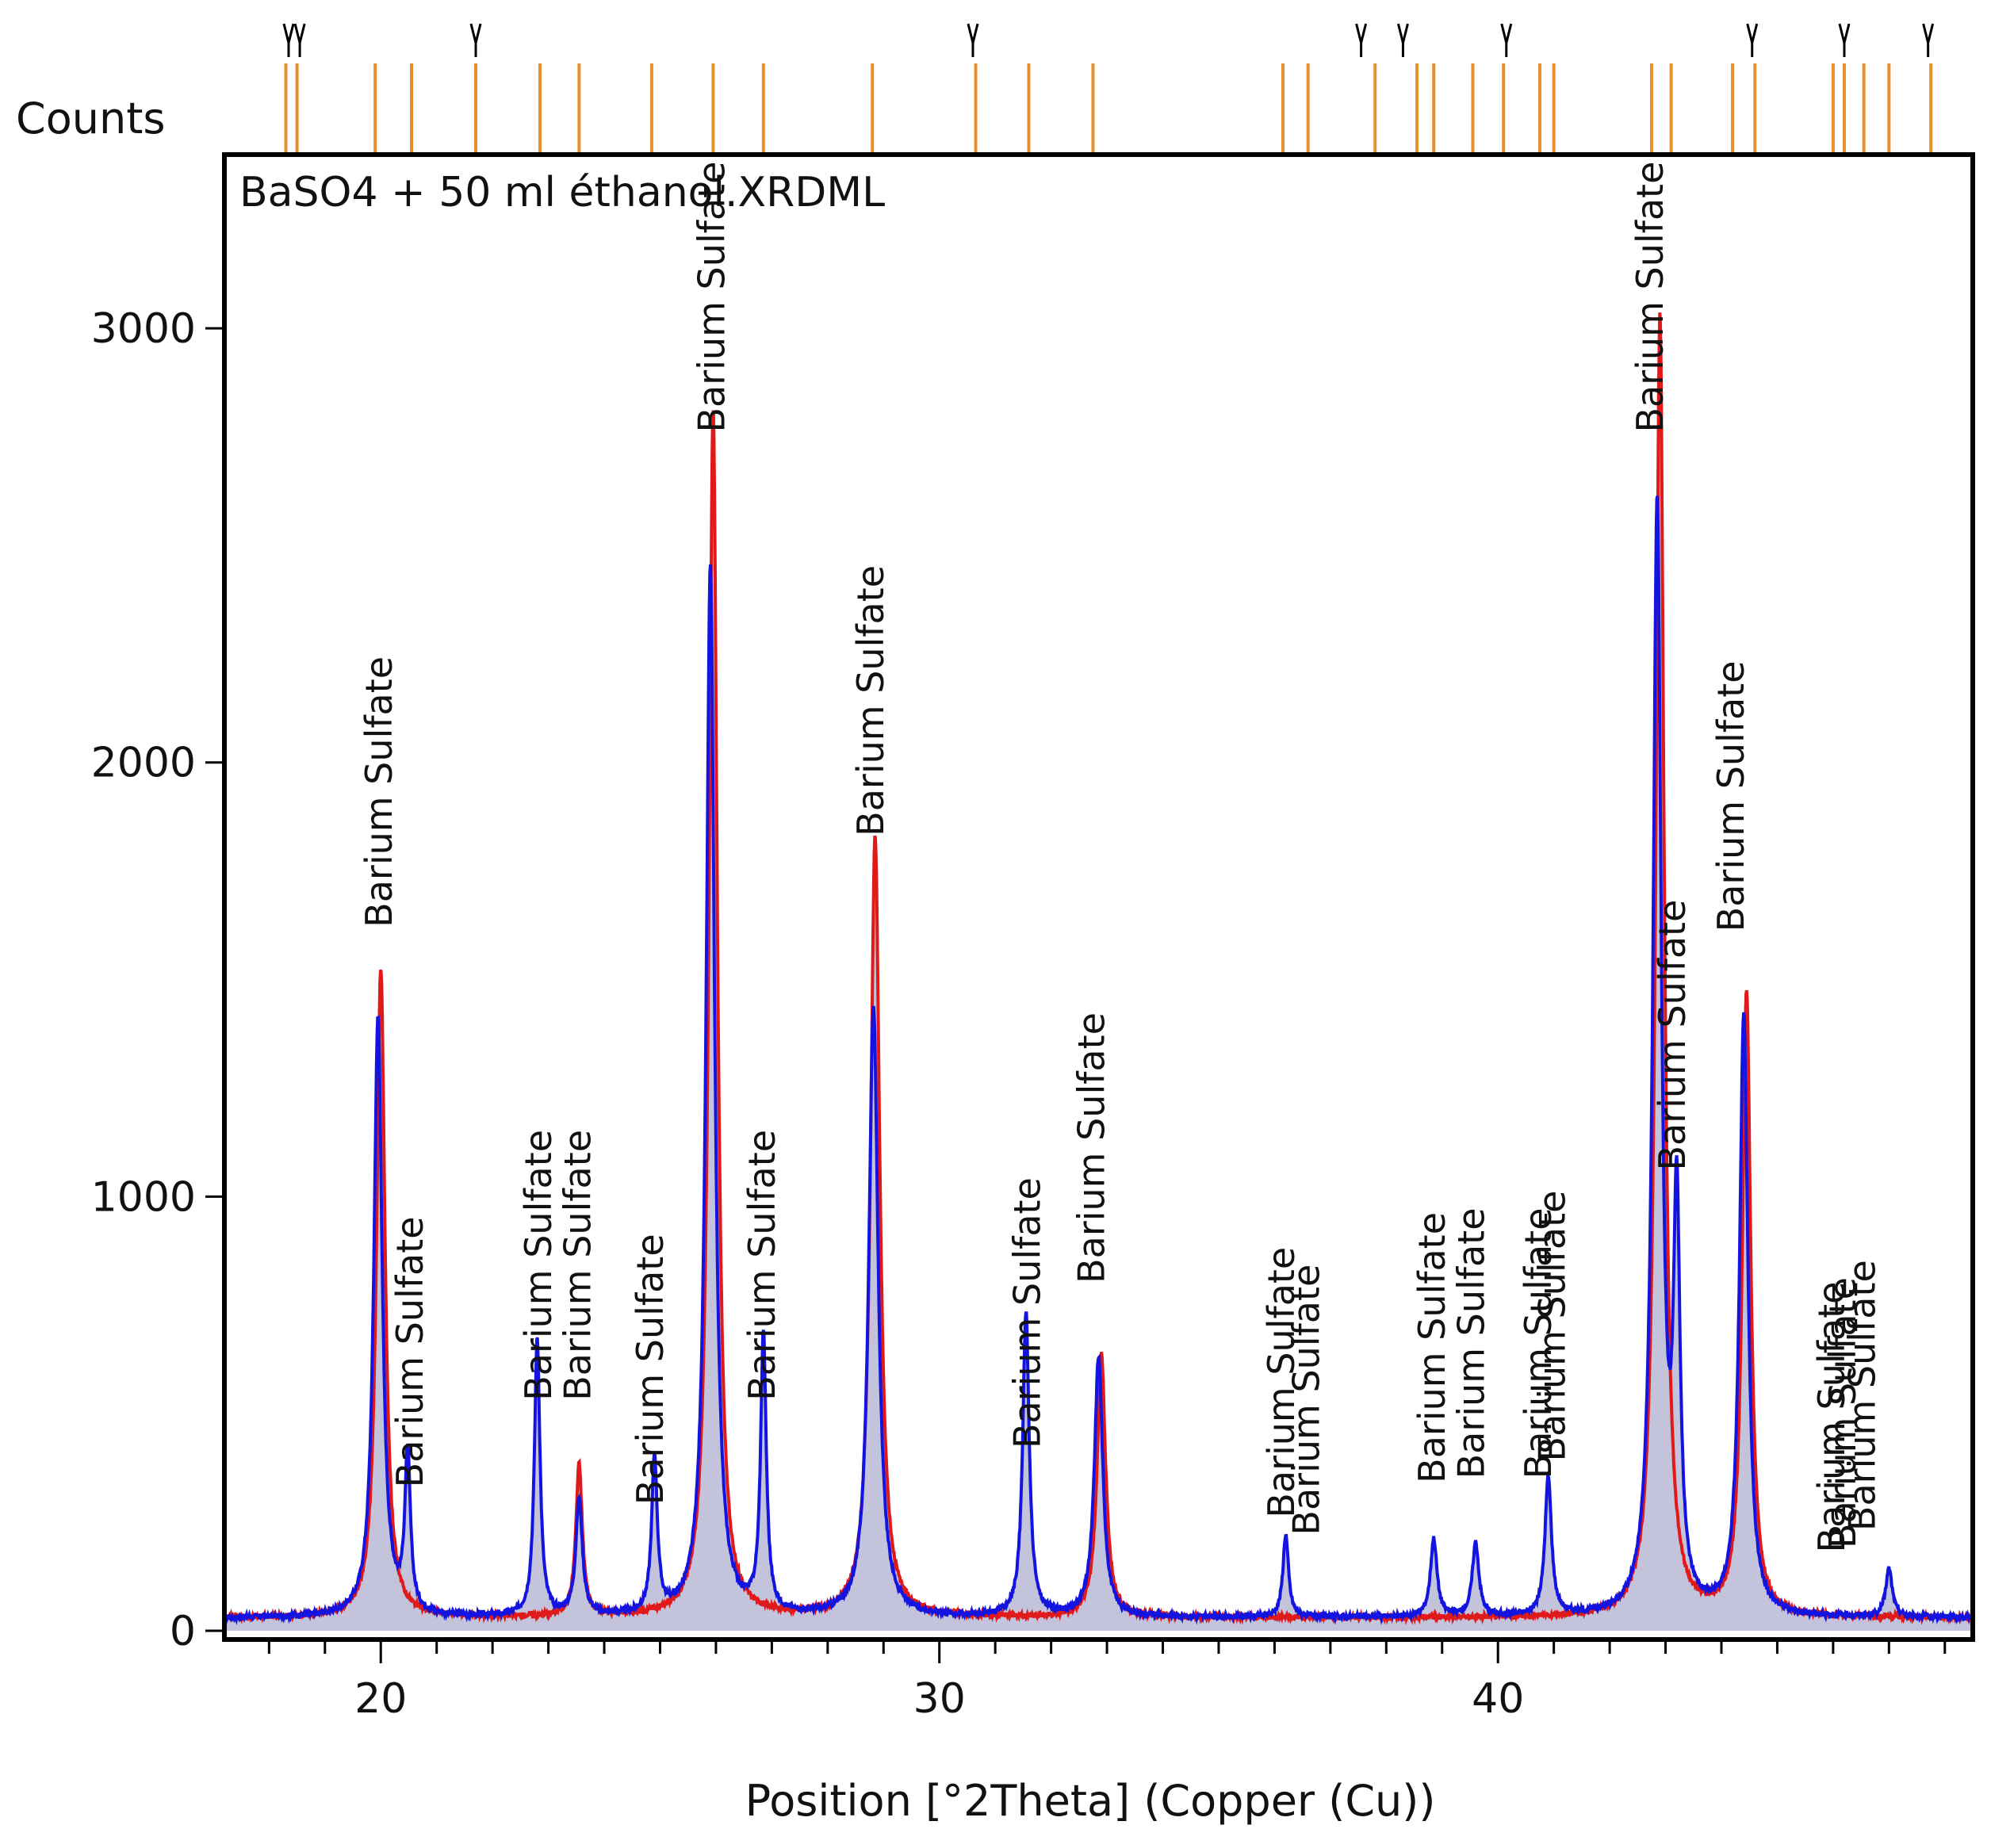 The height and width of the screenshot is (1848, 1991). Describe the element at coordinates (1090, 1801) in the screenshot. I see `x-axis-title: Position [°2Theta] (Copper (Cu))` at that location.